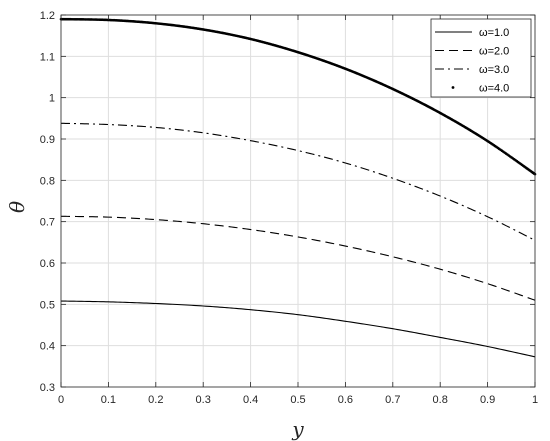 The image size is (550, 441). I want to click on series-line, so click(298, 329).